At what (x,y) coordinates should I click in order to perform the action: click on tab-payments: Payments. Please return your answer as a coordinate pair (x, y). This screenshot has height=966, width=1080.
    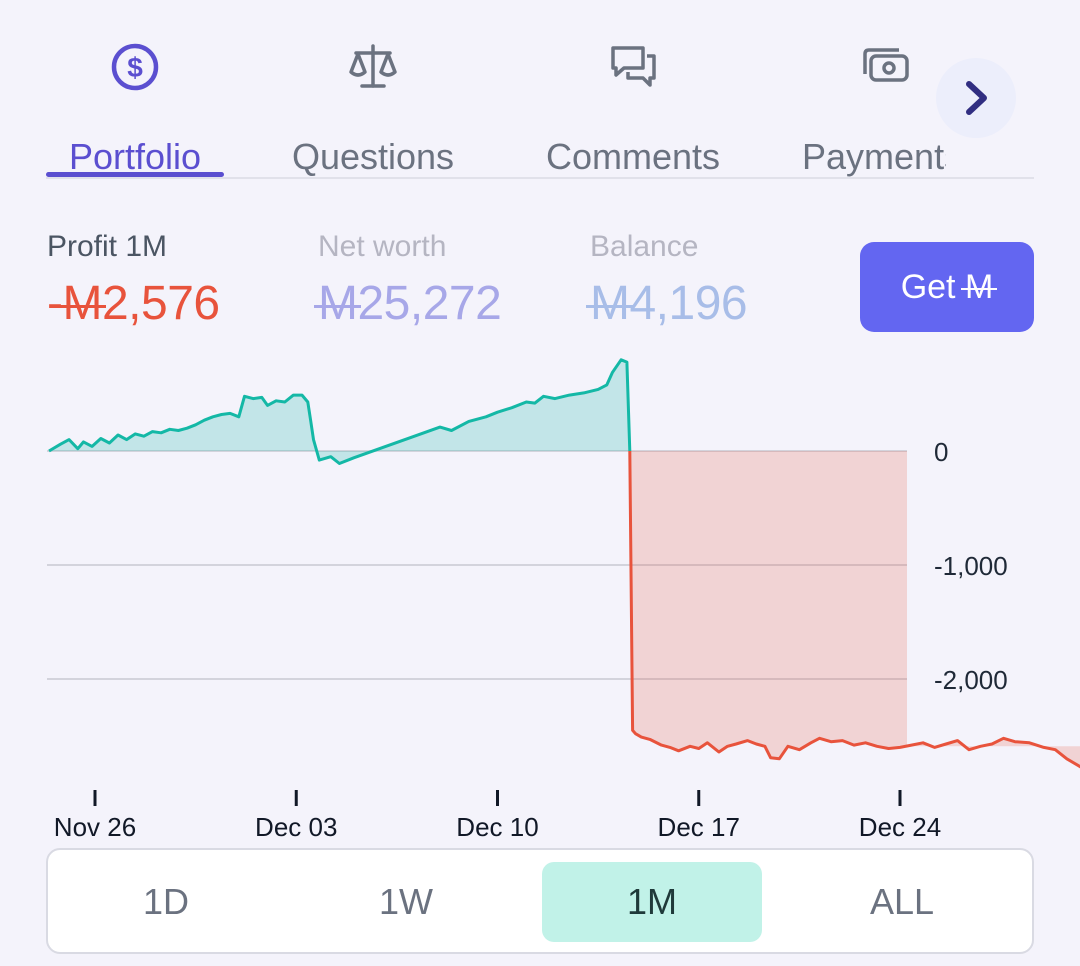
    Looking at the image, I should click on (871, 107).